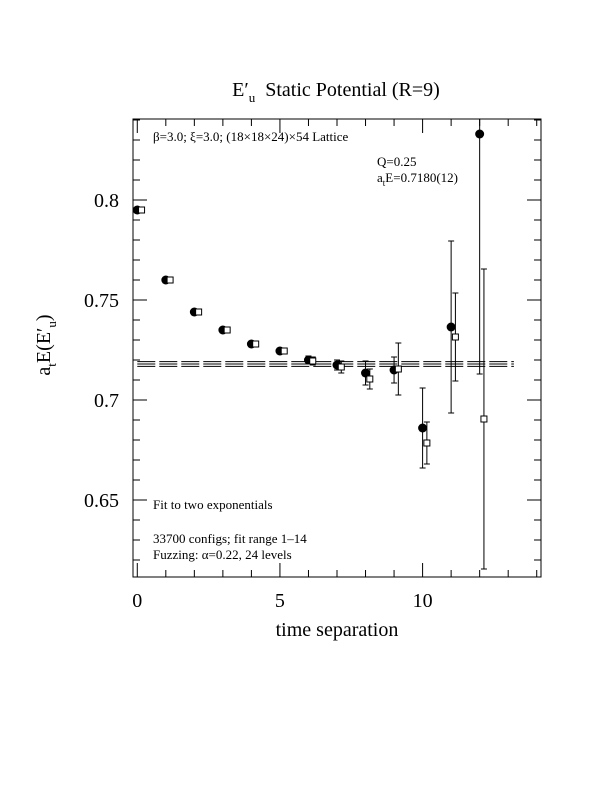 The height and width of the screenshot is (797, 612). I want to click on y-label-middle-sub: u, so click(51, 324).